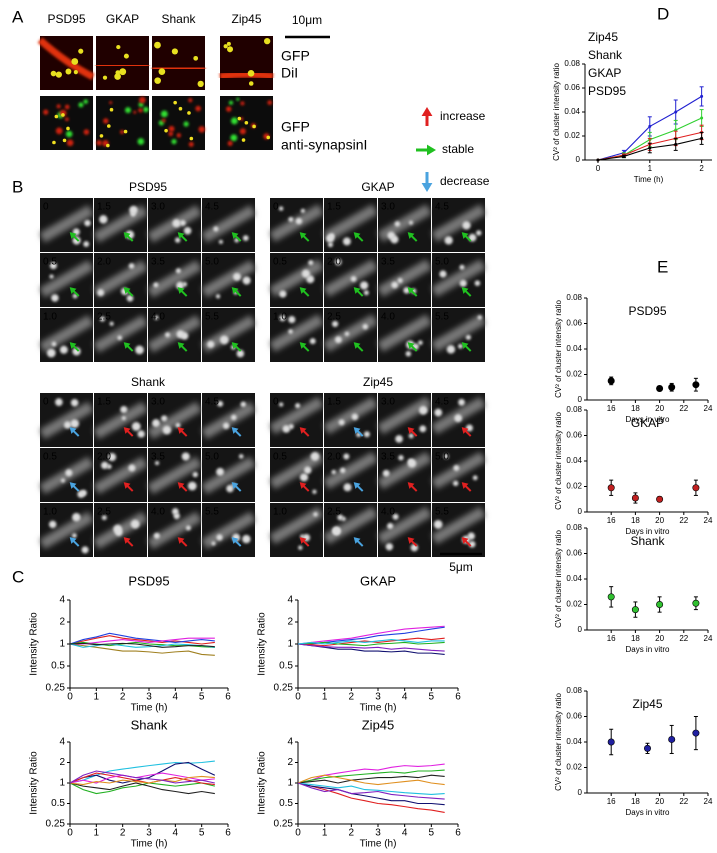 Image resolution: width=717 pixels, height=853 pixels. Describe the element at coordinates (62, 762) in the screenshot. I see `y-tick-label: 2` at that location.